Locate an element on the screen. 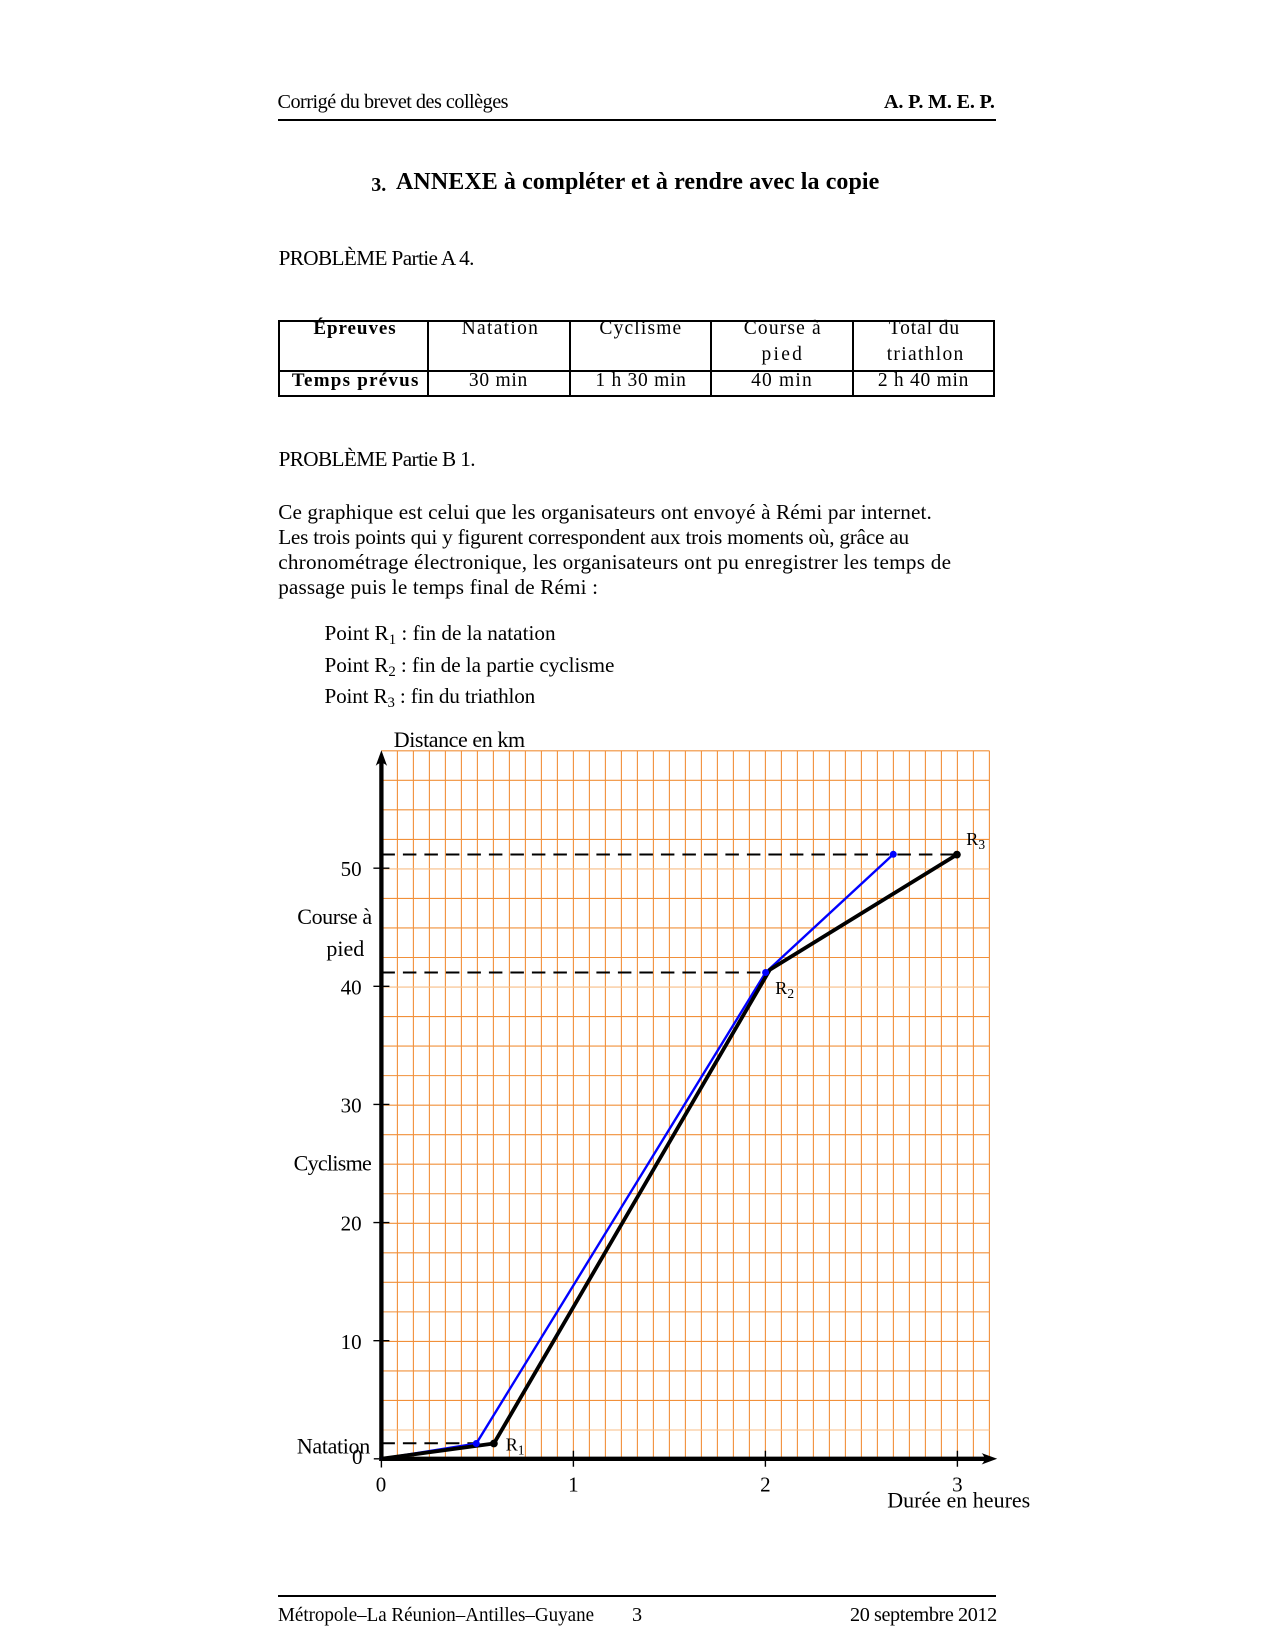 Image resolution: width=1275 pixels, height=1650 pixels. svg-text: 30 is located at coordinates (351, 1106).